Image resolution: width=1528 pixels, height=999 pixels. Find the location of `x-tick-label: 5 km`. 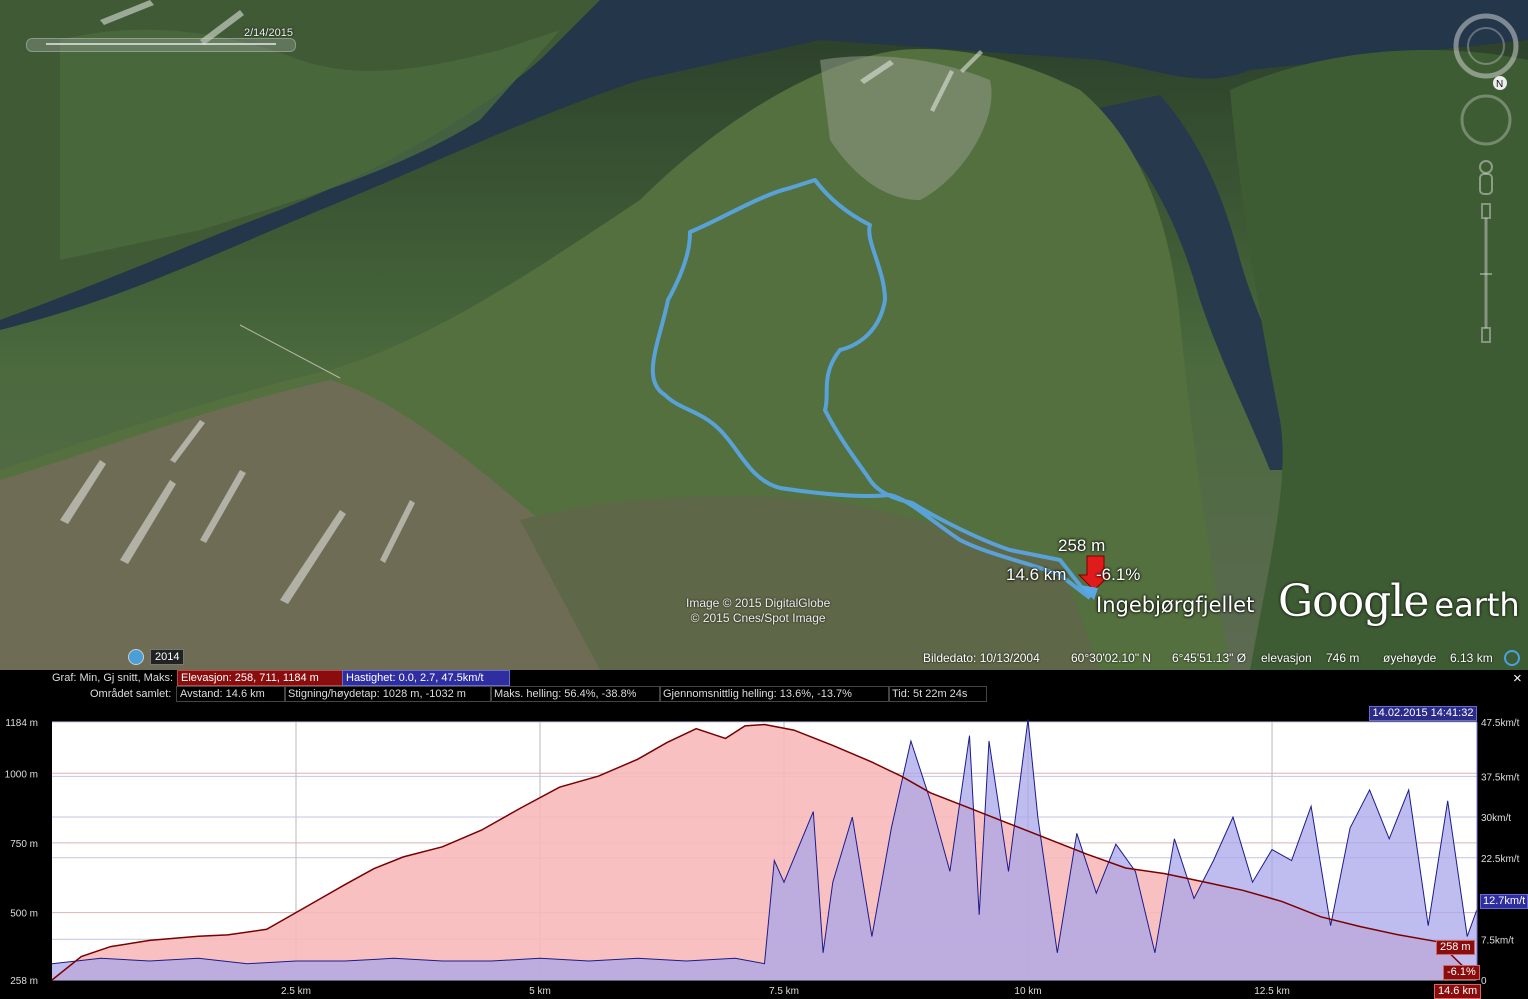

x-tick-label: 5 km is located at coordinates (540, 991).